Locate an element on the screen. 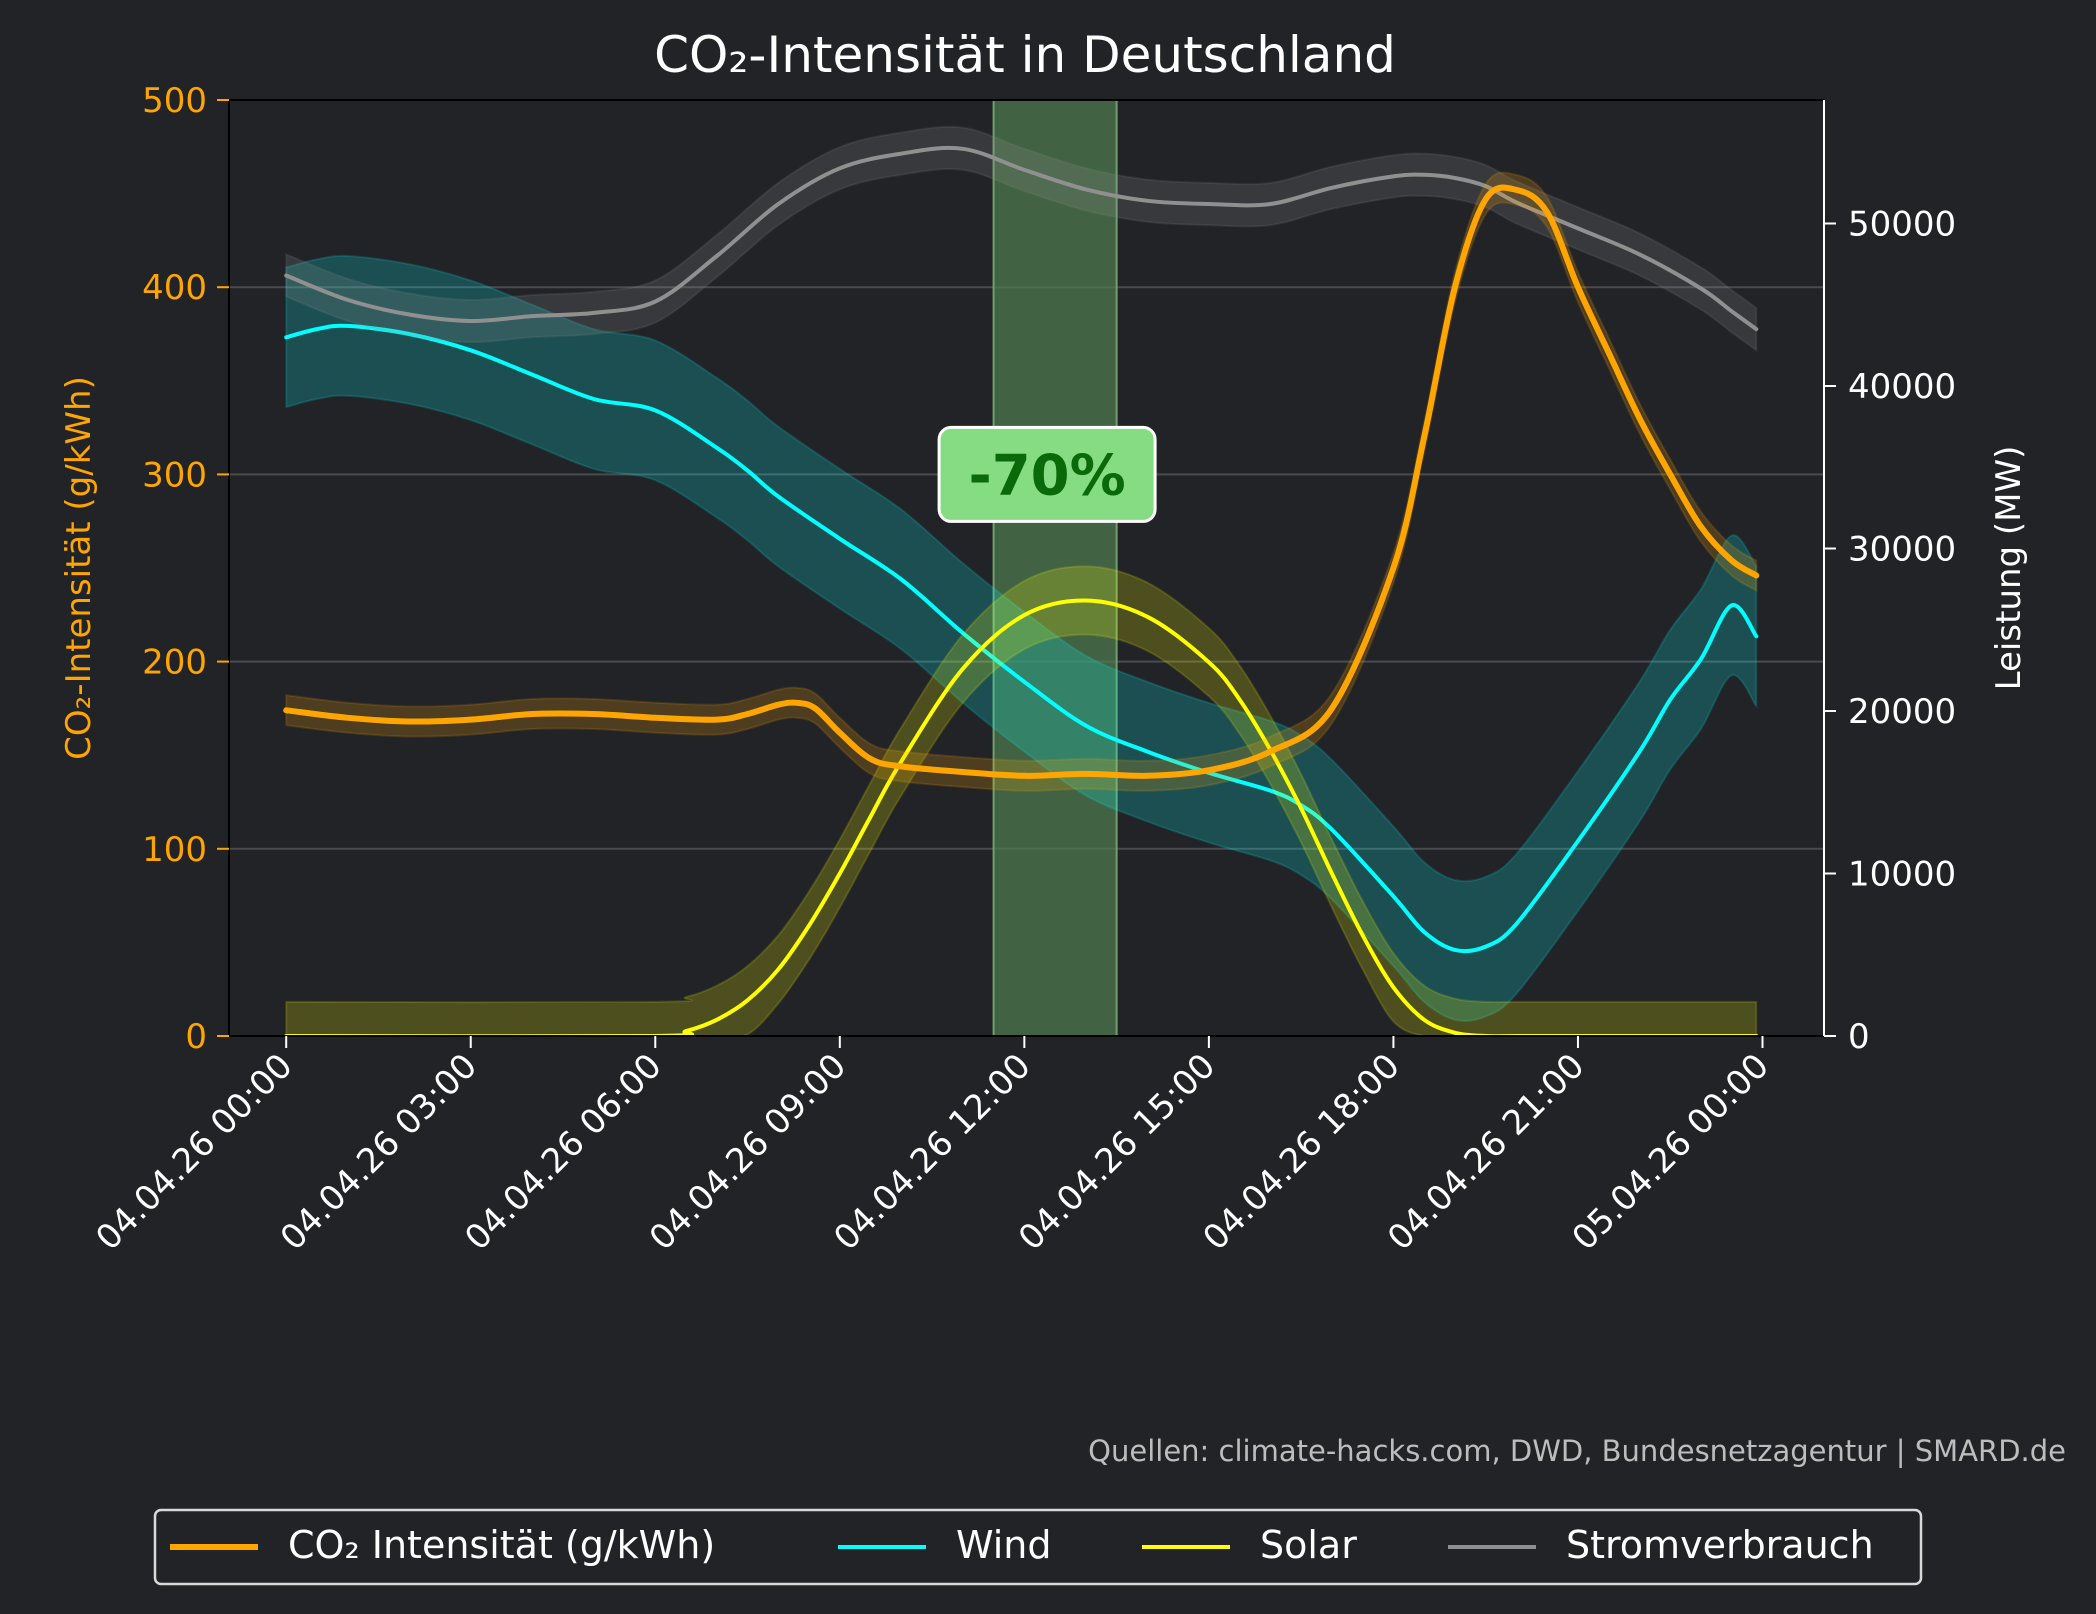 Image resolution: width=2096 pixels, height=1614 pixels. x-tick-label: 04.04.26 12:00 is located at coordinates (932, 1152).